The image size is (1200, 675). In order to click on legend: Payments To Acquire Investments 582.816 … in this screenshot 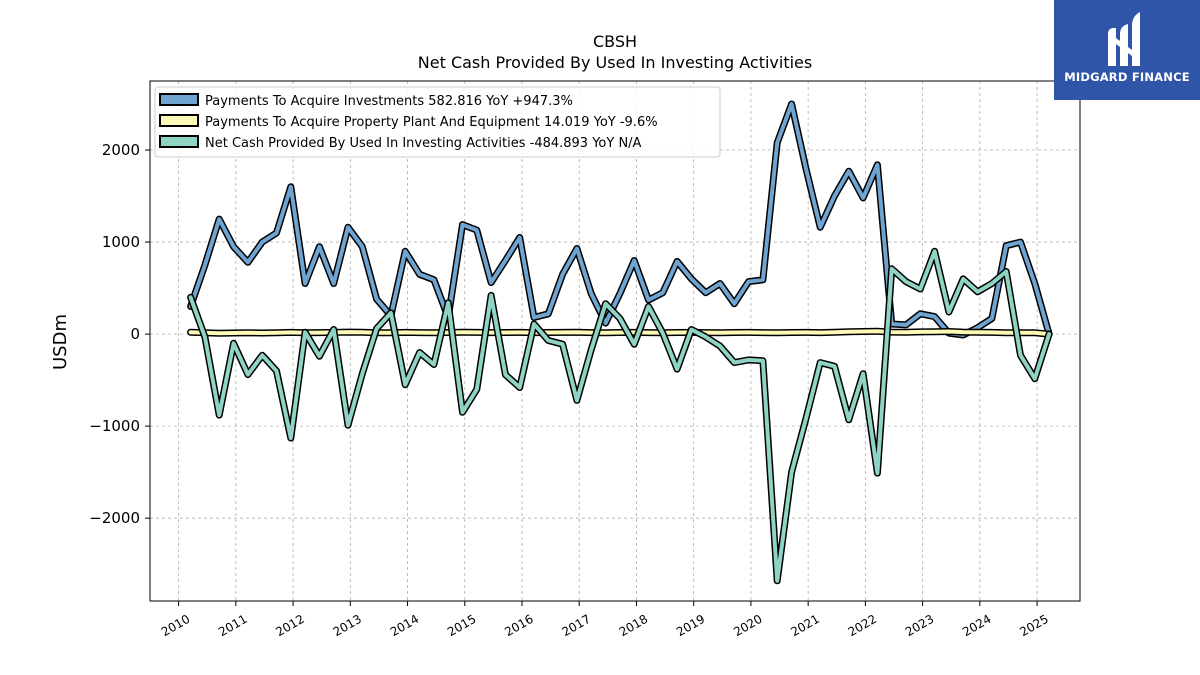, I will do `click(437, 122)`.